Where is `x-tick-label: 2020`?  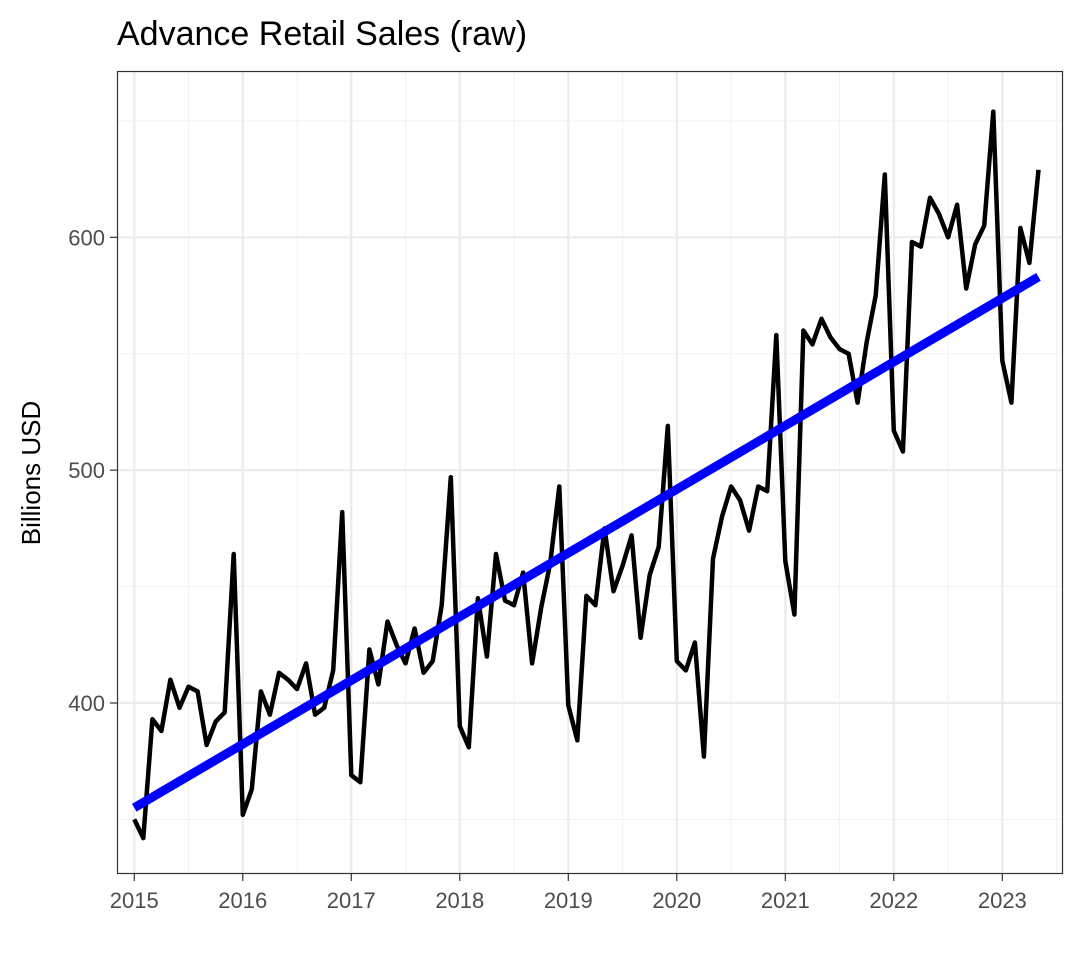 x-tick-label: 2020 is located at coordinates (676, 900).